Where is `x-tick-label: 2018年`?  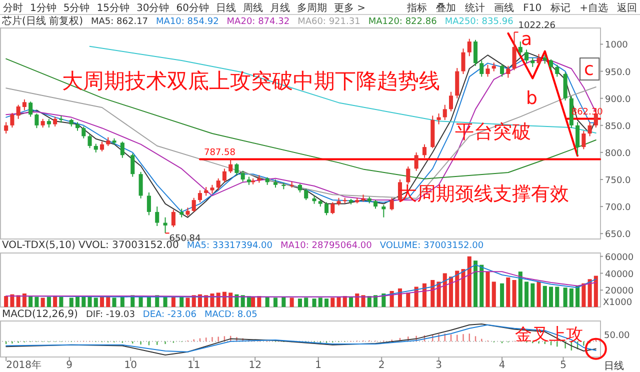 x-tick-label: 2018年 is located at coordinates (24, 365).